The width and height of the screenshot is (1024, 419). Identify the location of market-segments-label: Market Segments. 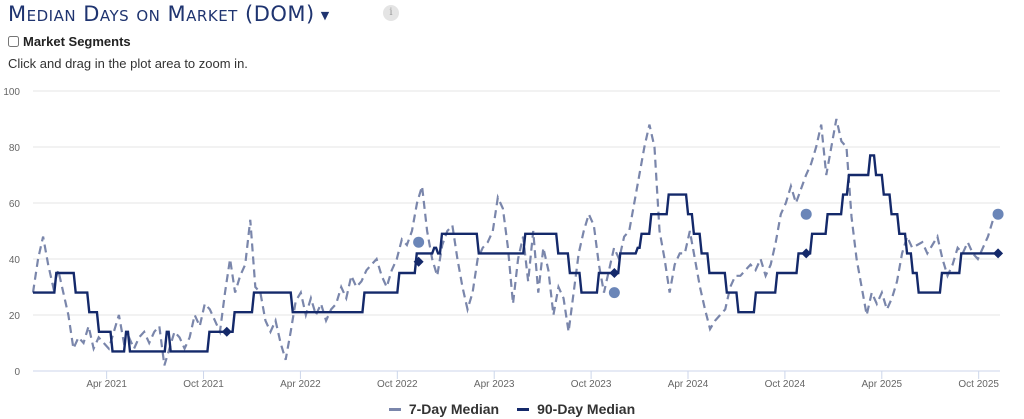
(77, 41).